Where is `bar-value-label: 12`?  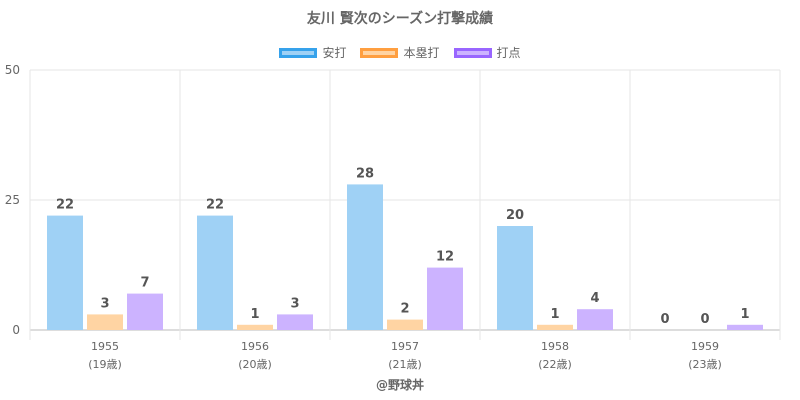
bar-value-label: 12 is located at coordinates (445, 257).